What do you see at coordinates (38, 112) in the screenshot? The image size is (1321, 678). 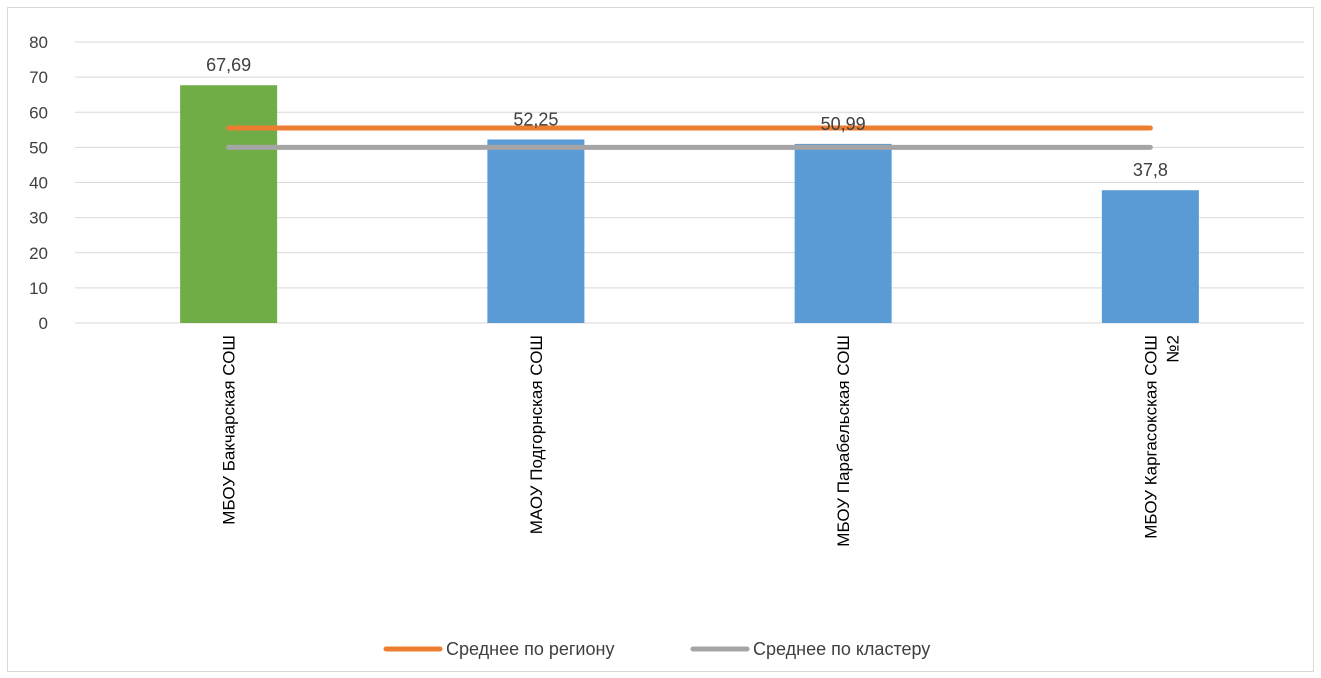 I see `y-tick-label: 60` at bounding box center [38, 112].